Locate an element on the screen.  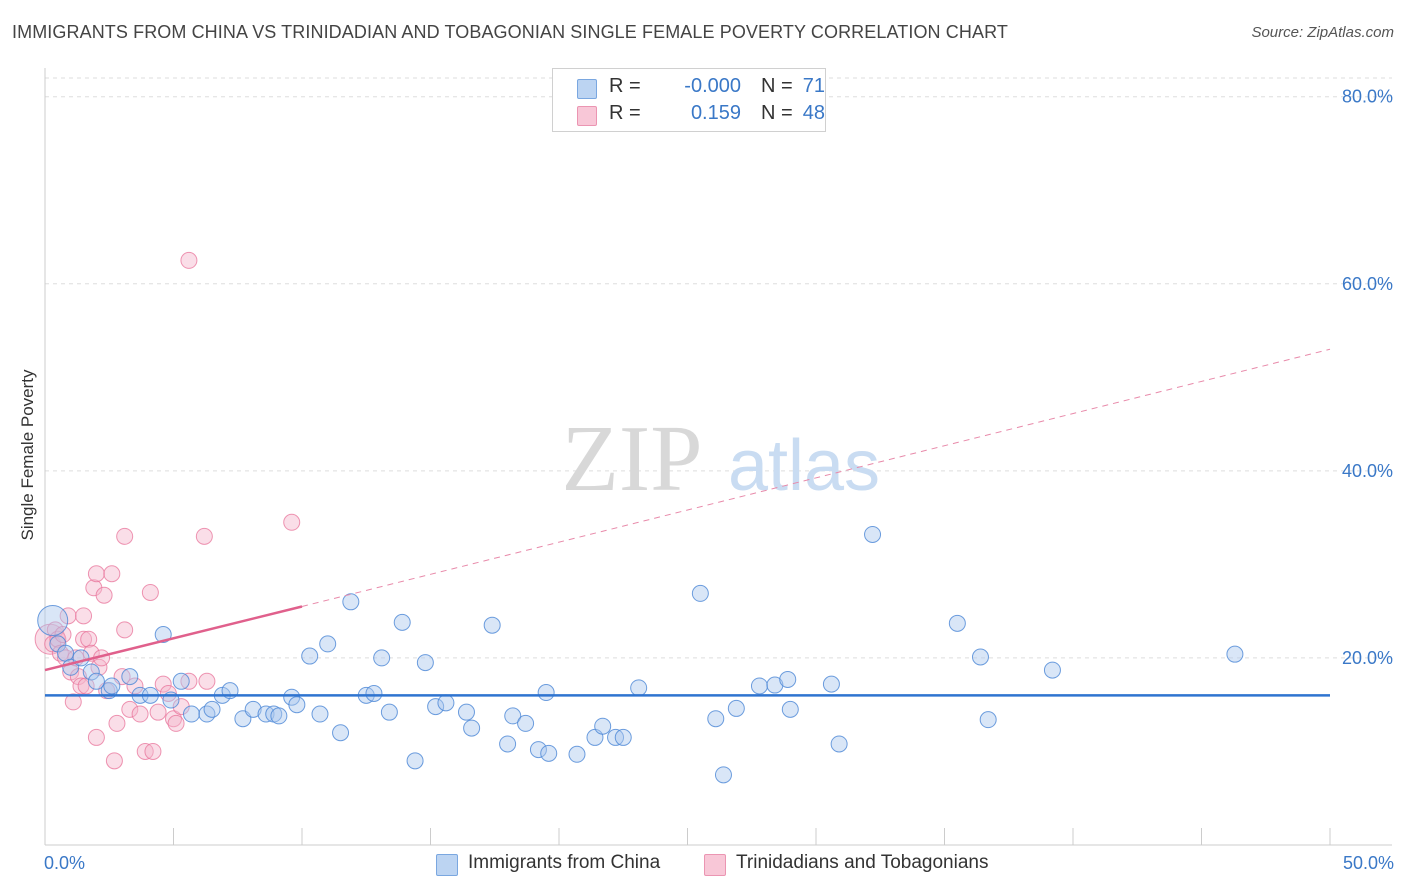
x-tick-label-max: 50.0% is located at coordinates (1368, 863).